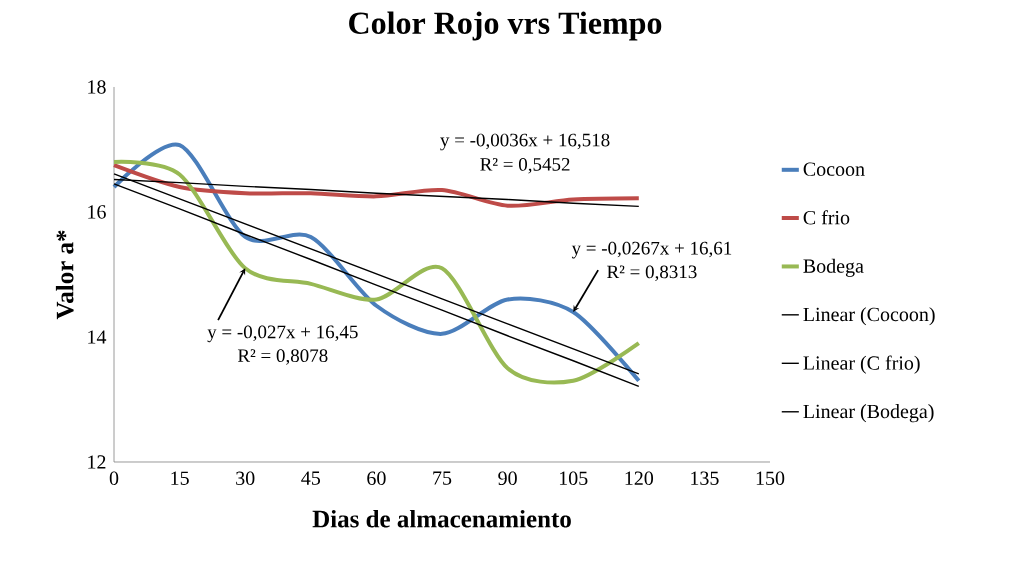 The width and height of the screenshot is (1011, 569). Describe the element at coordinates (97, 337) in the screenshot. I see `y-tick-label: 14` at that location.